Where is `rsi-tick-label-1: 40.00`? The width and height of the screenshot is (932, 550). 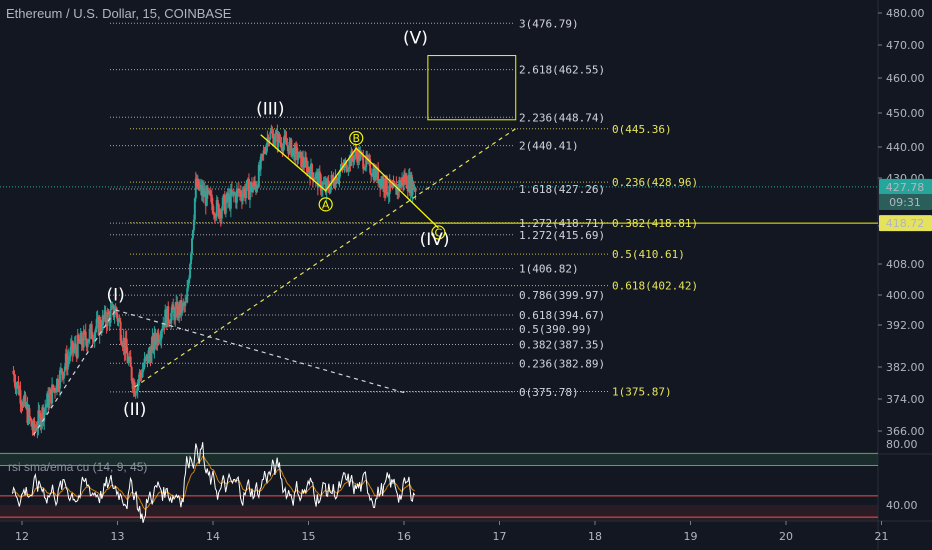 rsi-tick-label-1: 40.00 is located at coordinates (902, 505).